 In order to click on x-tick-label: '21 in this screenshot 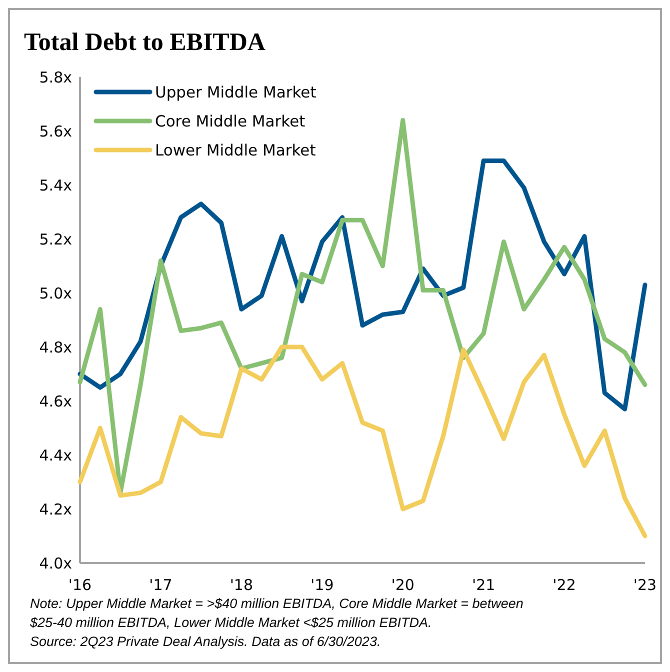, I will do `click(484, 585)`.